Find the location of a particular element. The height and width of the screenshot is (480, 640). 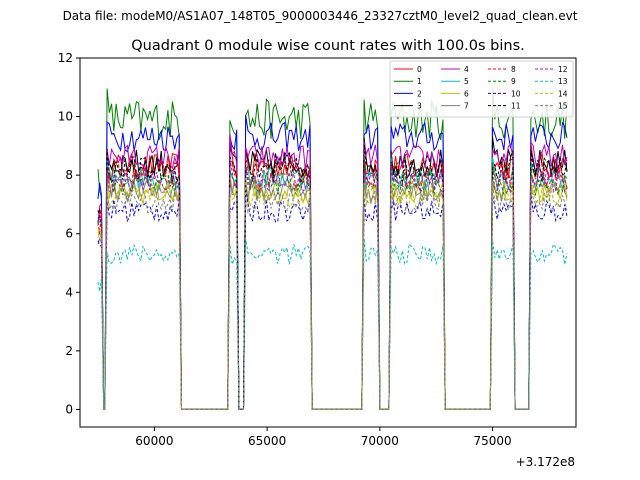

x-tick-label: 65000 is located at coordinates (267, 441).